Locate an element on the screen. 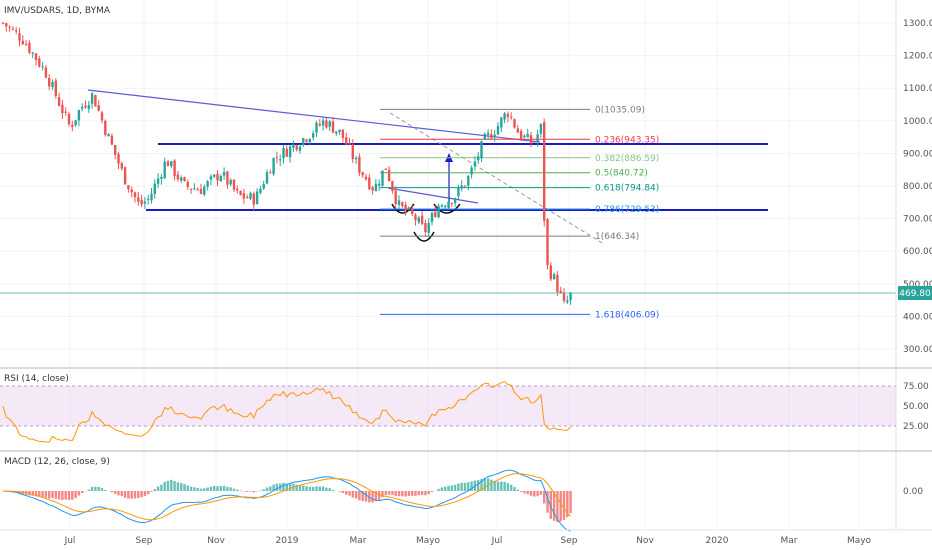 Image resolution: width=932 pixels, height=550 pixels. descending-trend-line is located at coordinates (314, 116).